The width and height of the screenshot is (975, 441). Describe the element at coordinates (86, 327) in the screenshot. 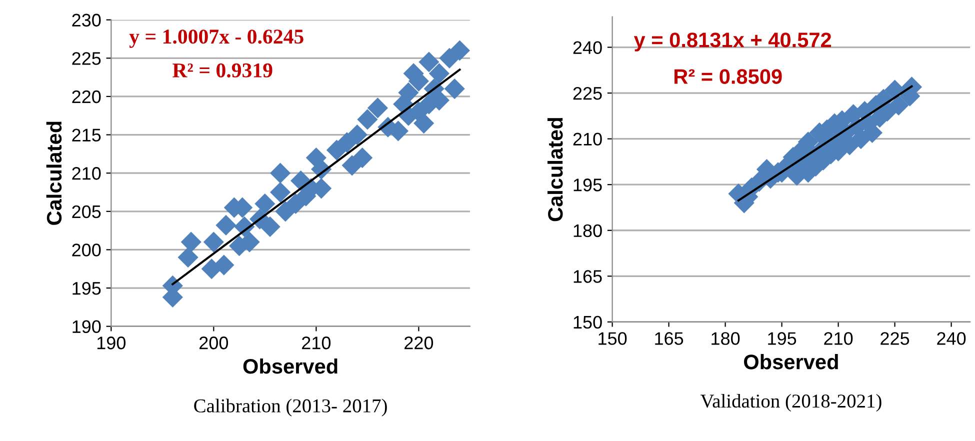

I see `y-tick-label: 190` at that location.